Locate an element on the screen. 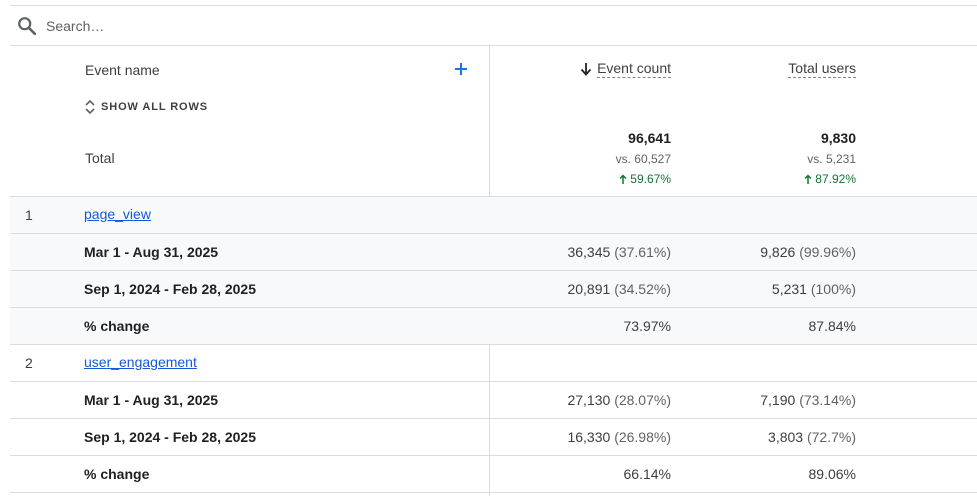  event-count-total-change: 59.67% is located at coordinates (645, 179).